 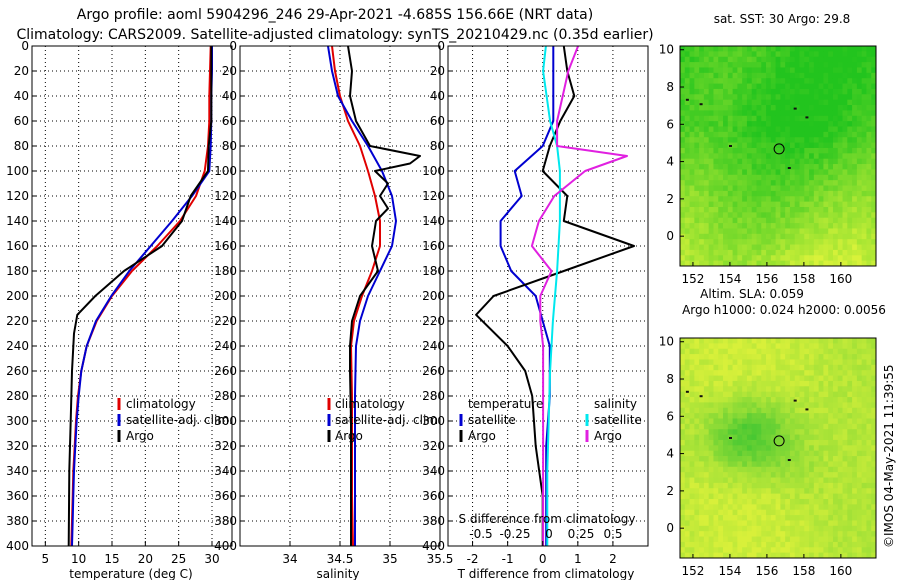 I want to click on map-y-tick-label: 0, so click(x=670, y=236).